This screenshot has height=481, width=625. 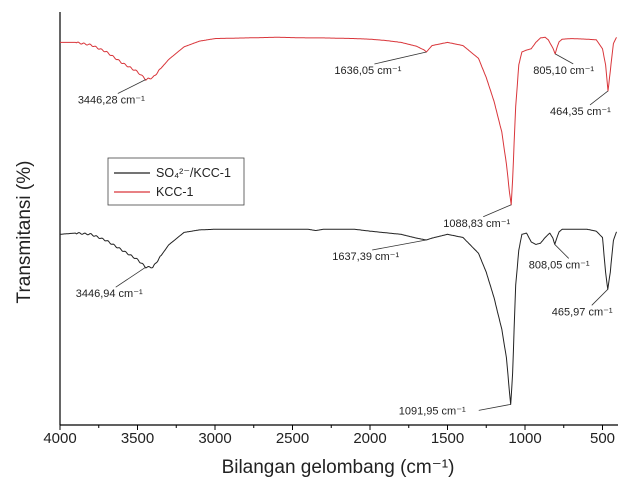 I want to click on x-tick-label: 1500, so click(x=447, y=438).